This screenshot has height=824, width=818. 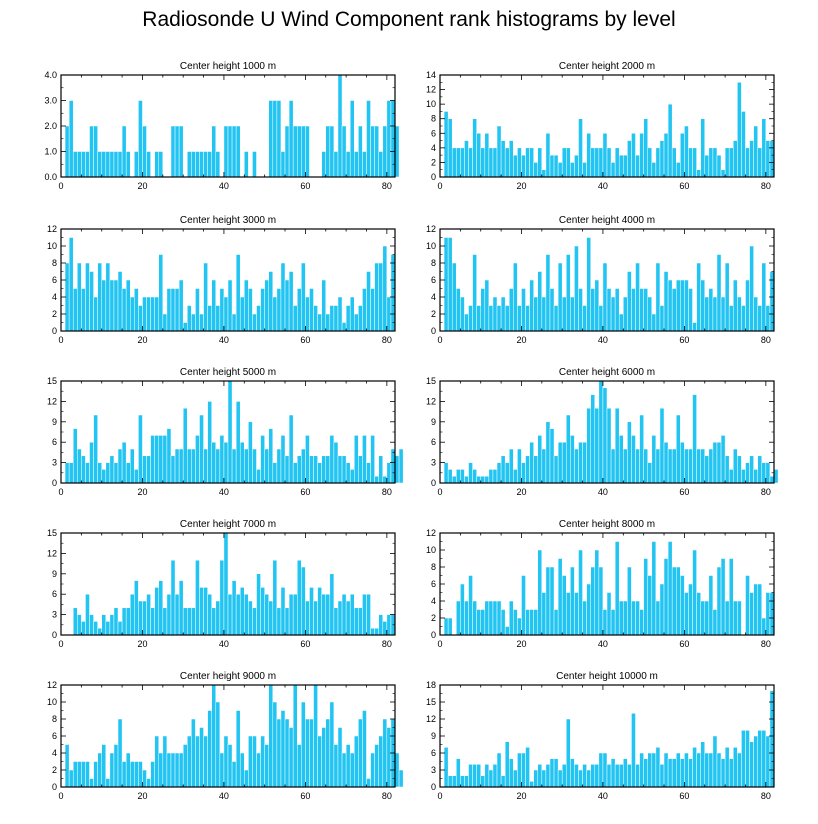 What do you see at coordinates (431, 550) in the screenshot?
I see `y-tick-label: 10` at bounding box center [431, 550].